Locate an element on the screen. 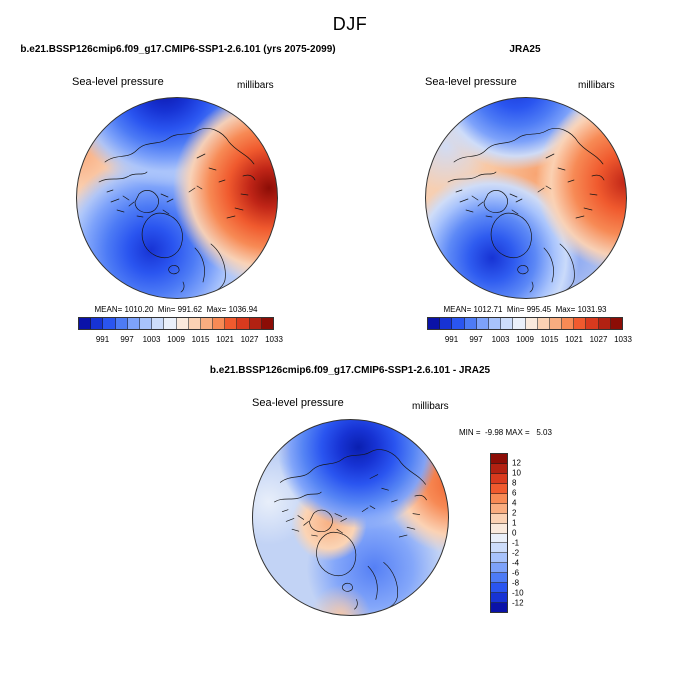 The width and height of the screenshot is (700, 700). colorbar-tick-label: -8 is located at coordinates (516, 583).